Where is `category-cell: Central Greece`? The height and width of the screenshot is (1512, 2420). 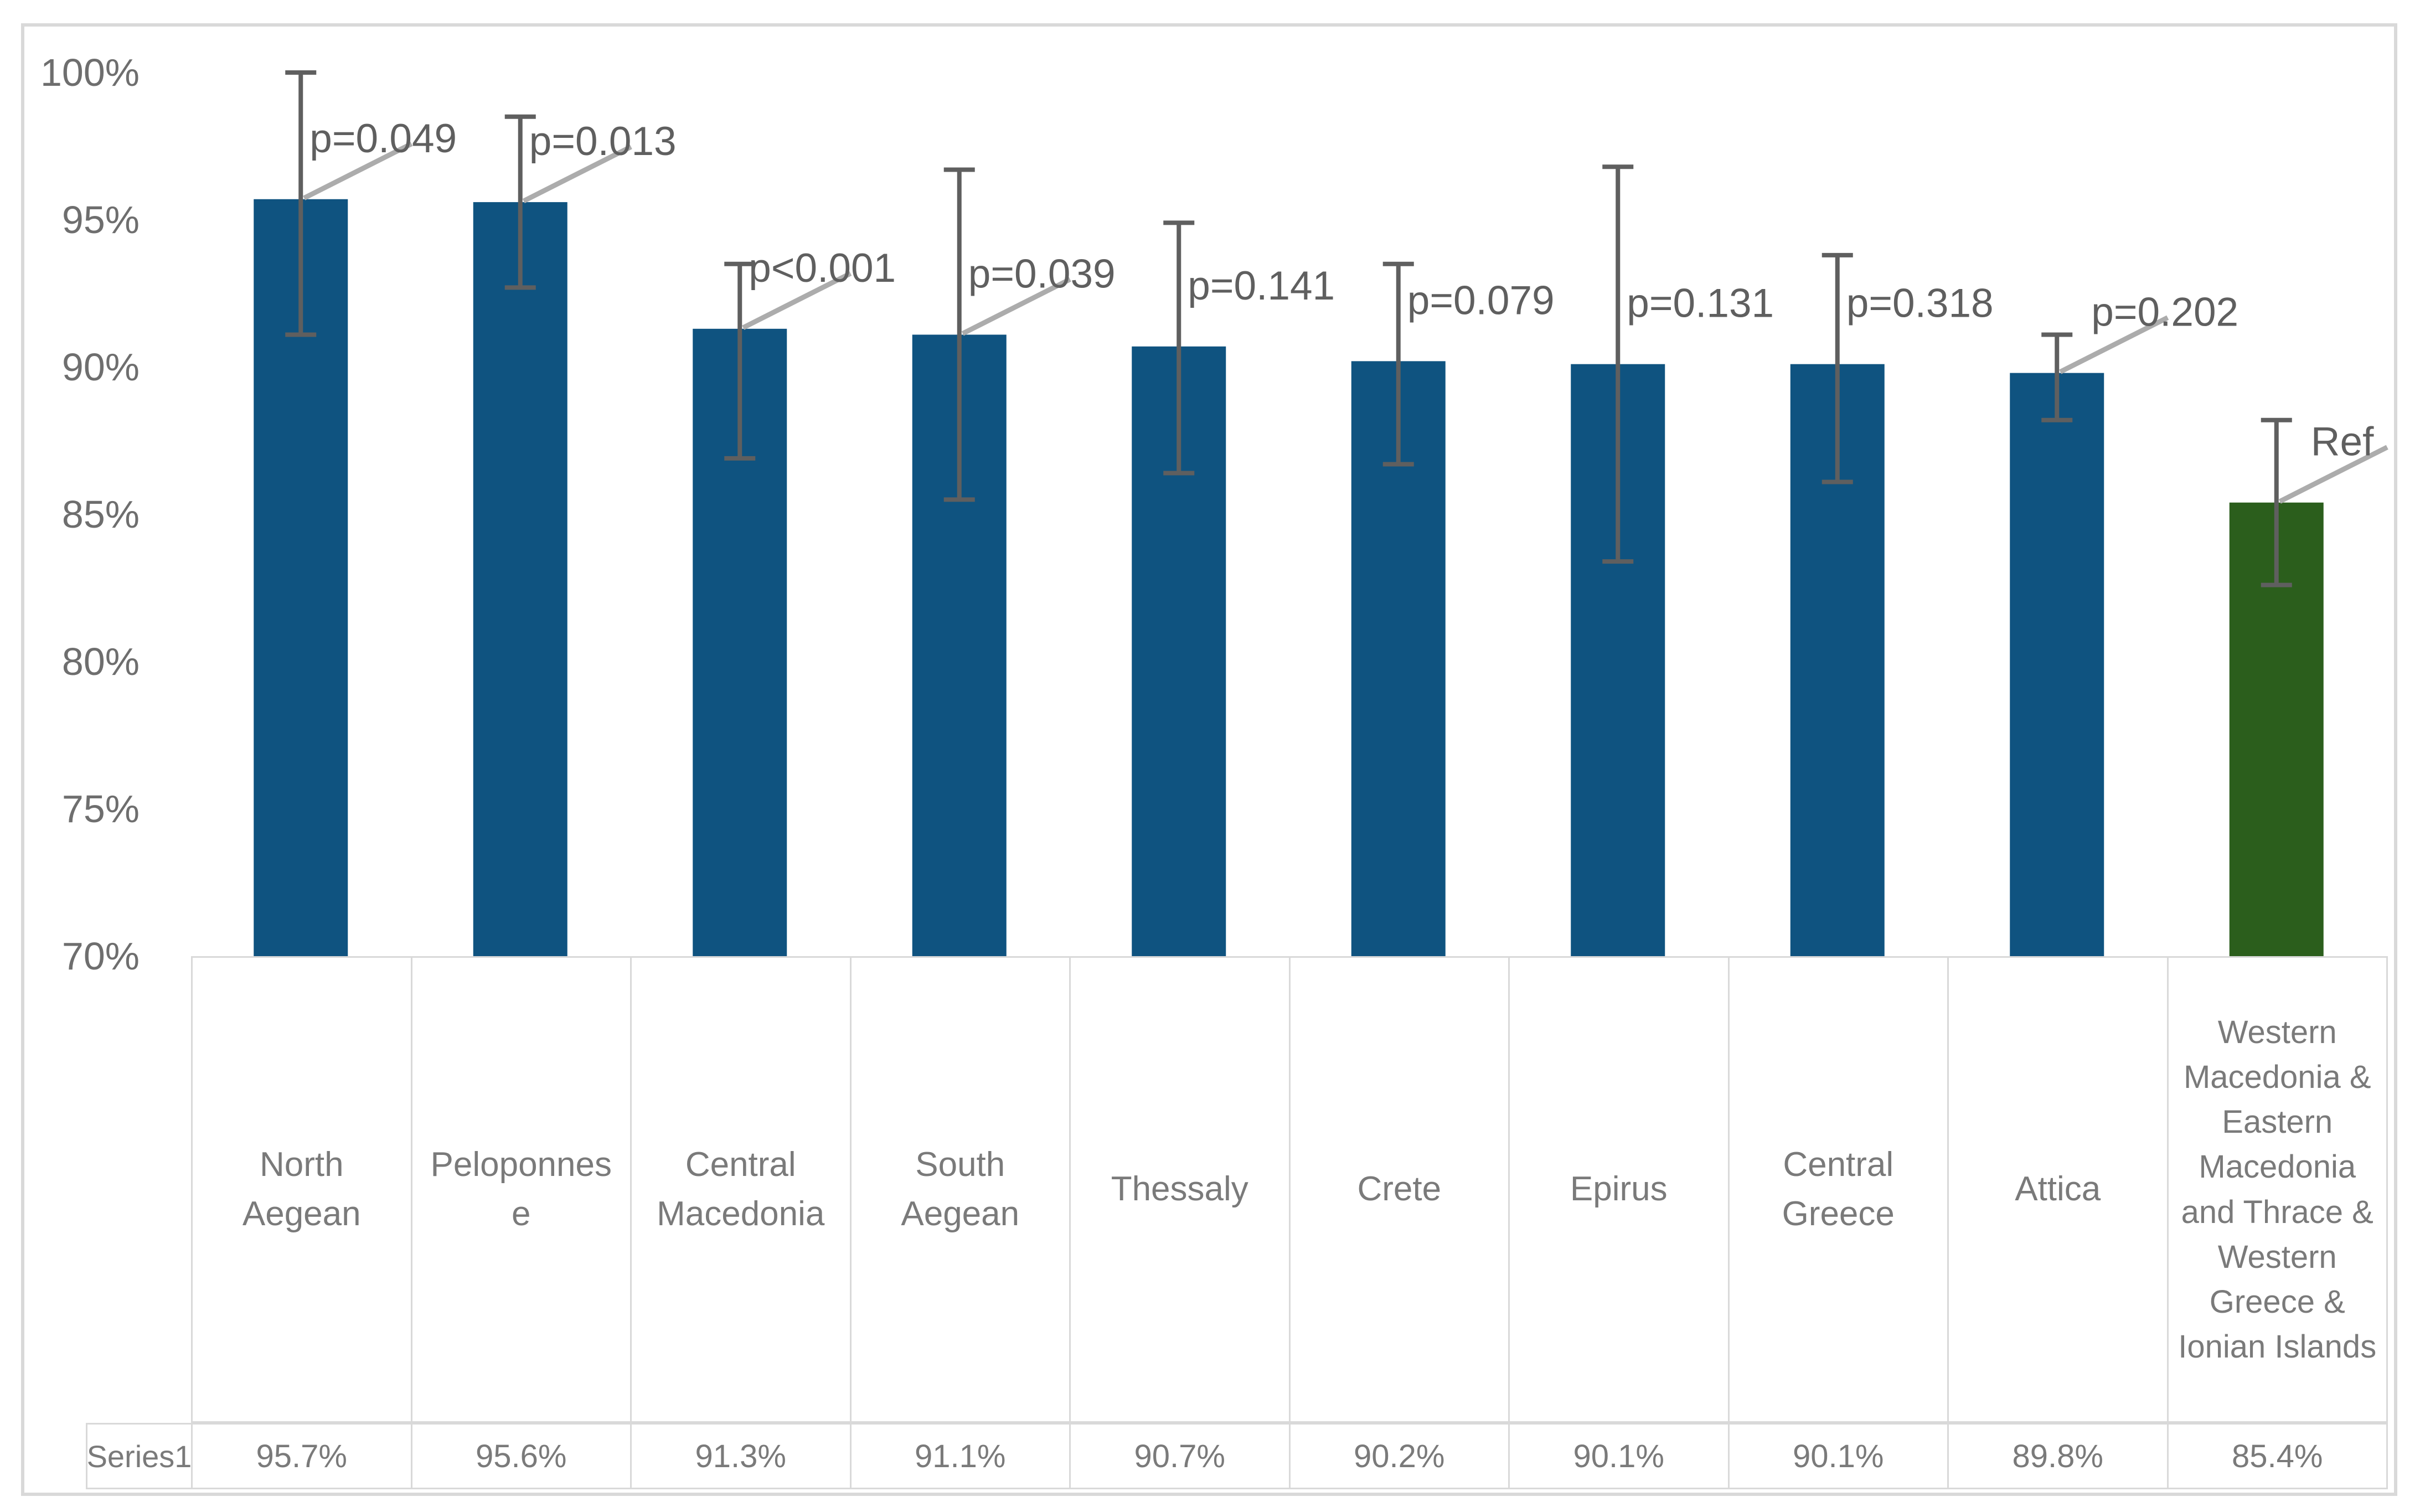
category-cell: Central Greece is located at coordinates (1838, 1189).